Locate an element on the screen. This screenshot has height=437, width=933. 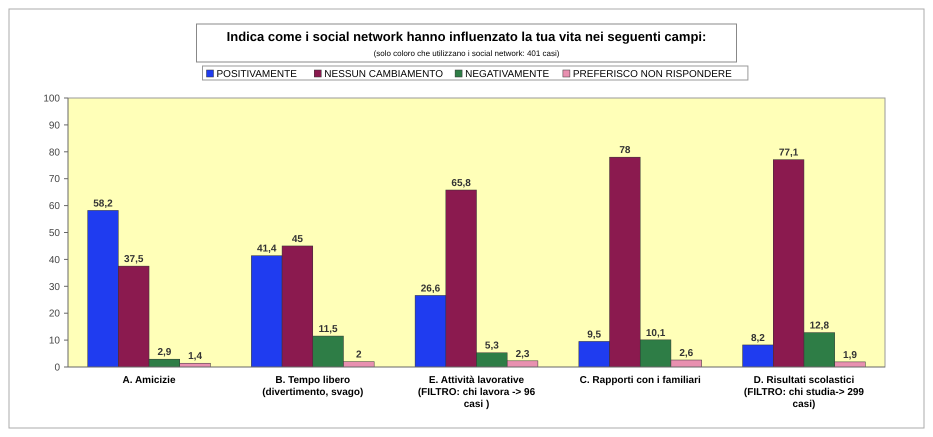
data-label: 45 is located at coordinates (298, 239).